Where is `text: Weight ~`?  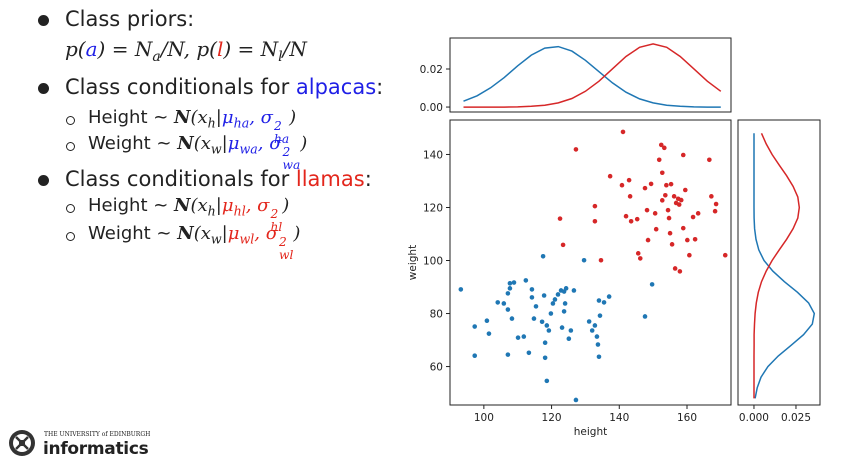
text: Weight ~ is located at coordinates (133, 143).